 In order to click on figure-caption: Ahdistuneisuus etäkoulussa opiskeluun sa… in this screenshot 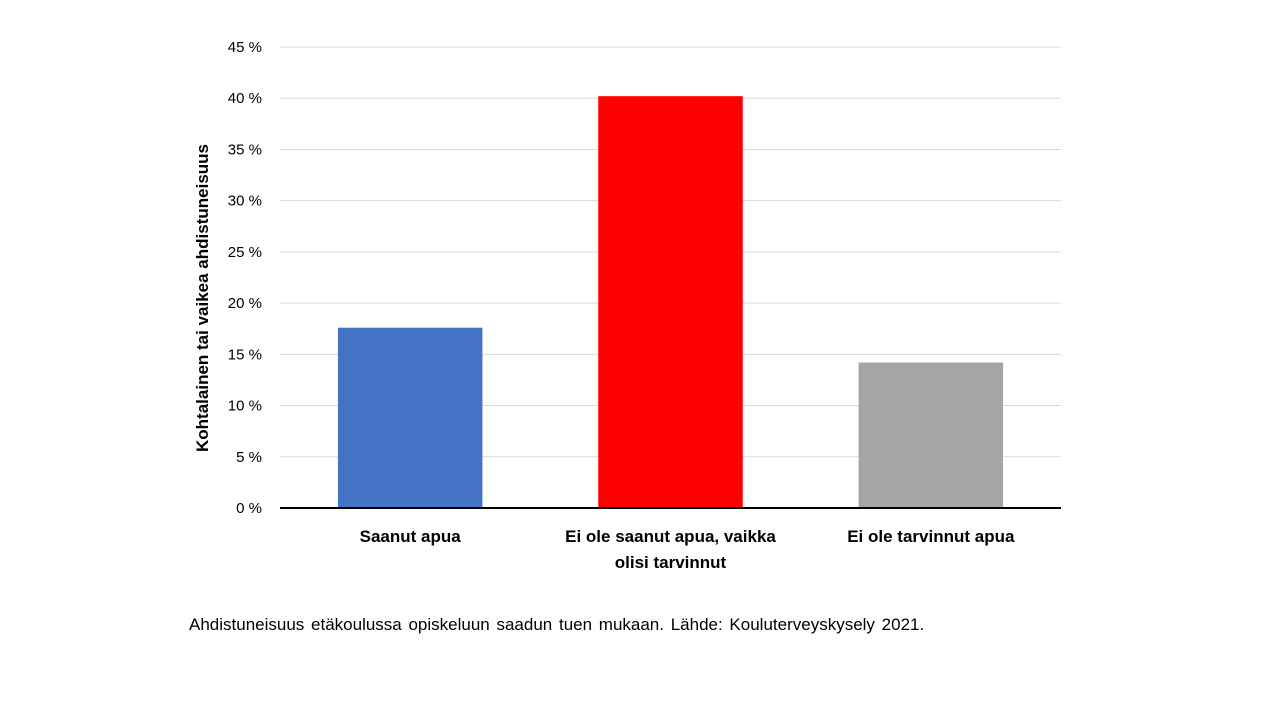, I will do `click(557, 624)`.